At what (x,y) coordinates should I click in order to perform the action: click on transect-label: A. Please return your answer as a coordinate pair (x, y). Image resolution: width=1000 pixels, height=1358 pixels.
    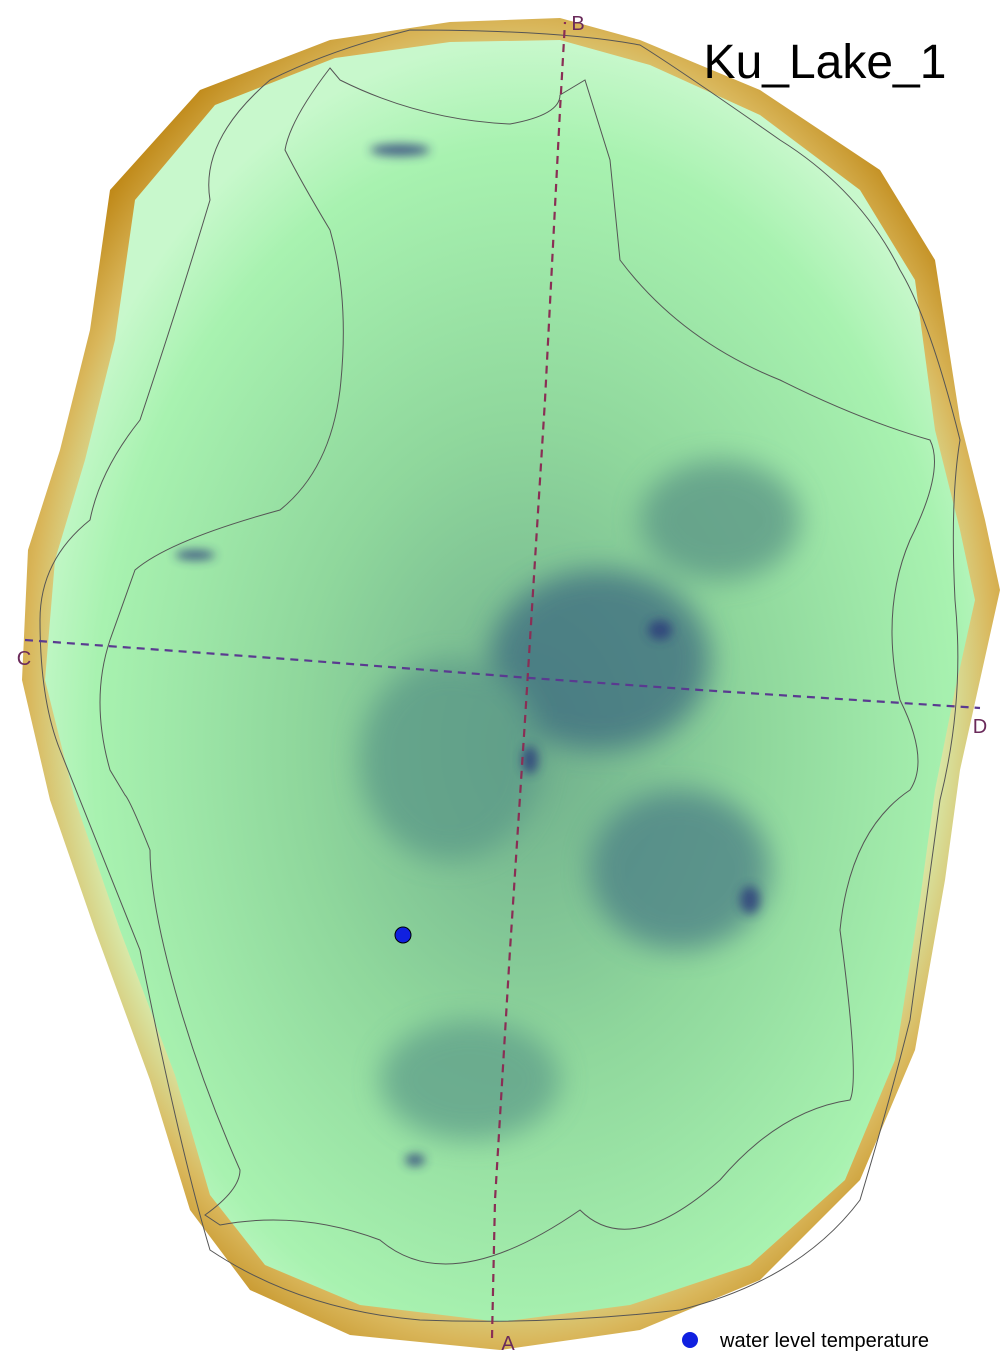
    Looking at the image, I should click on (508, 1344).